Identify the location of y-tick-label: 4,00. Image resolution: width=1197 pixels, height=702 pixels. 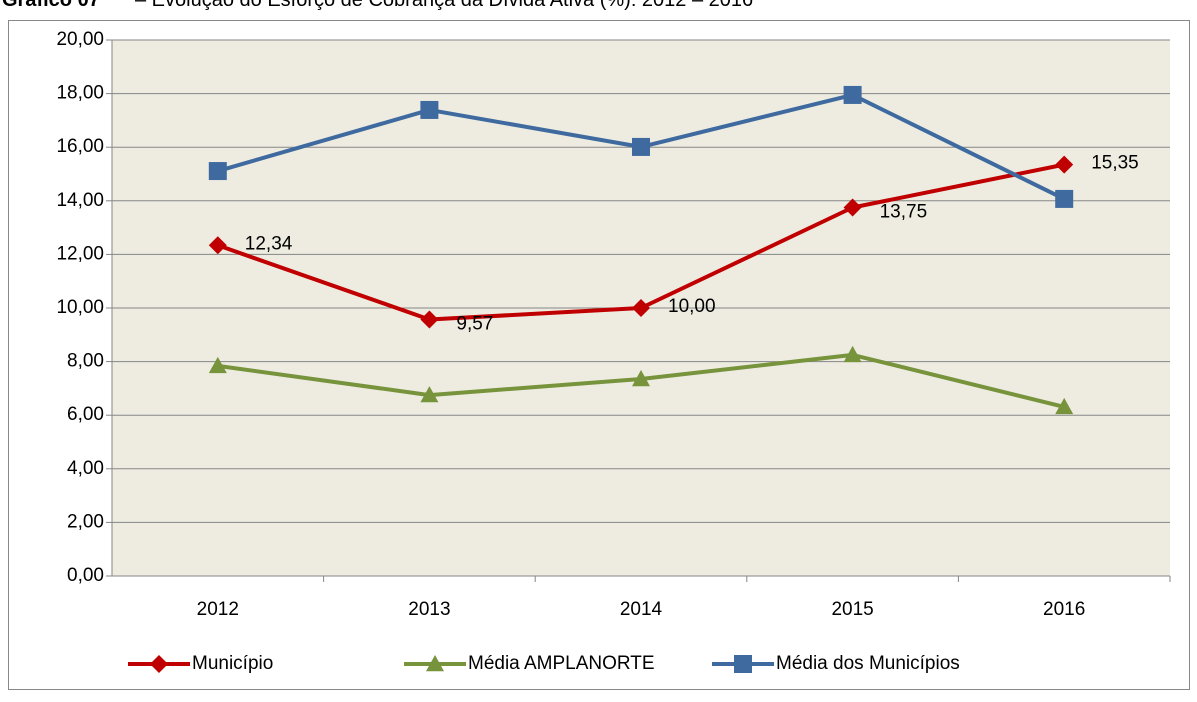
(85, 468).